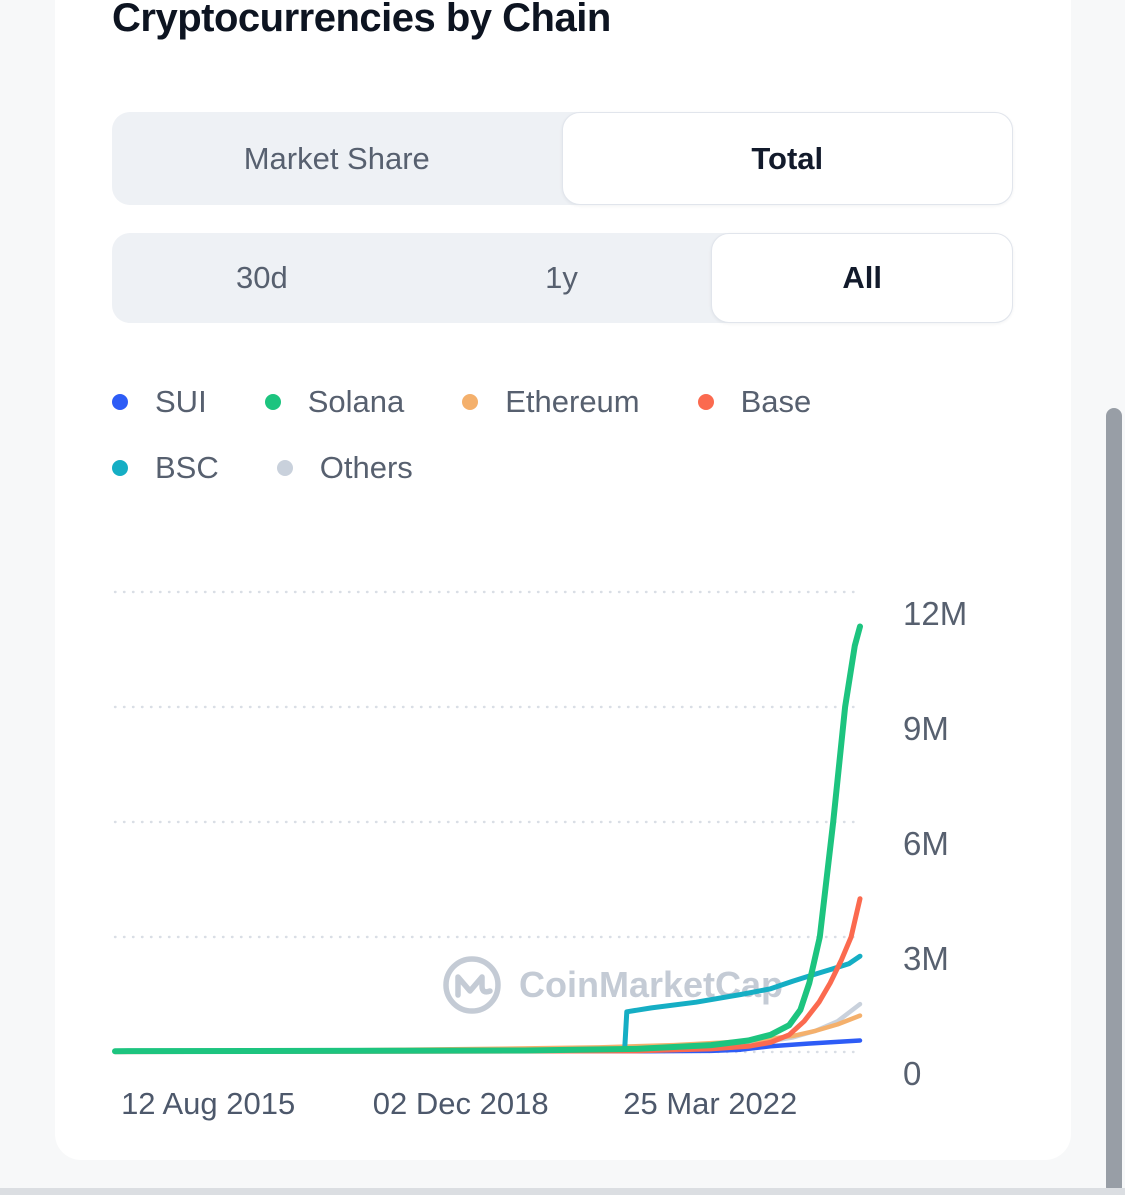 This screenshot has width=1125, height=1195. What do you see at coordinates (651, 984) in the screenshot?
I see `watermark-text: CoinMarketCap` at bounding box center [651, 984].